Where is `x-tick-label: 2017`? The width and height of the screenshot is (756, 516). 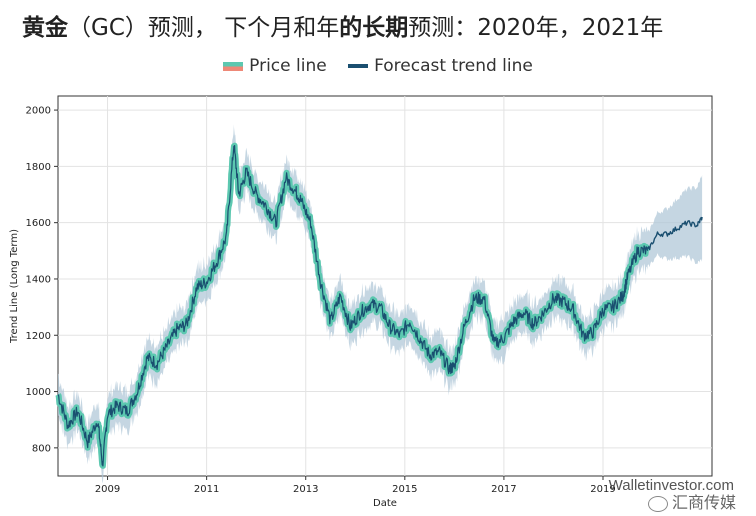
x-tick-label: 2017 is located at coordinates (503, 489).